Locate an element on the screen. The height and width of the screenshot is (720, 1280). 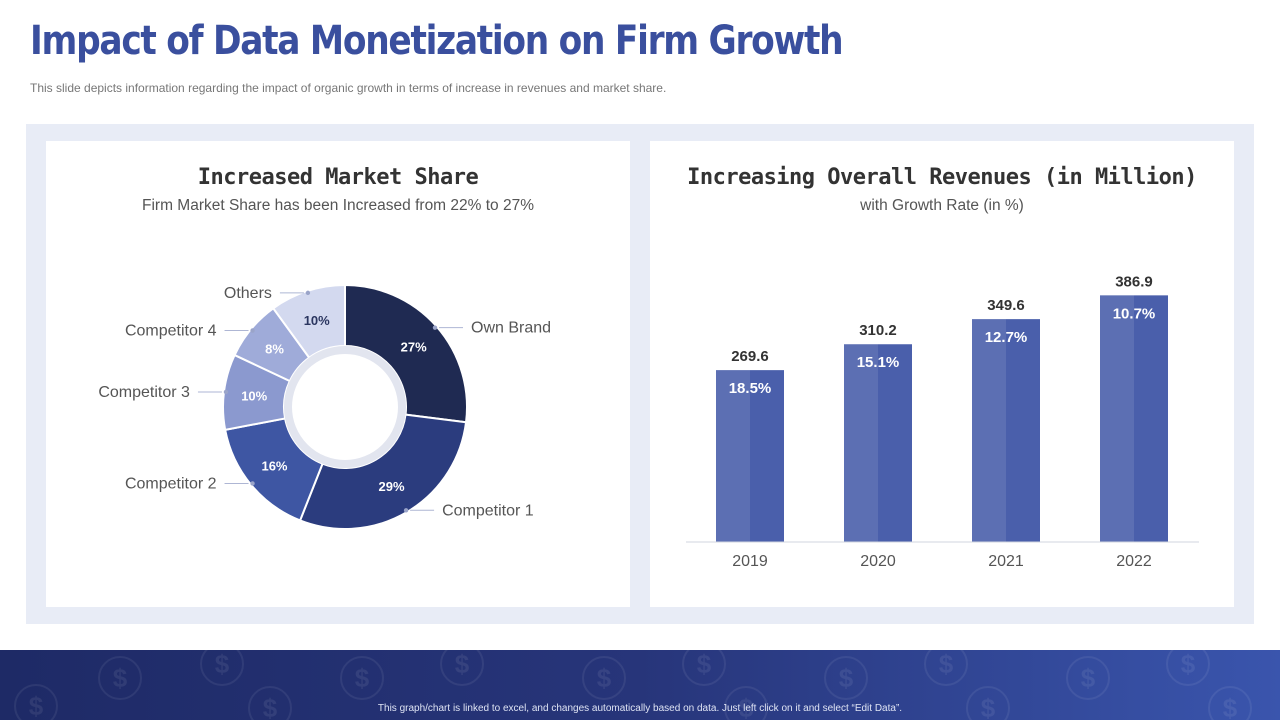
slice-percent-competitor-3: 10% is located at coordinates (254, 396).